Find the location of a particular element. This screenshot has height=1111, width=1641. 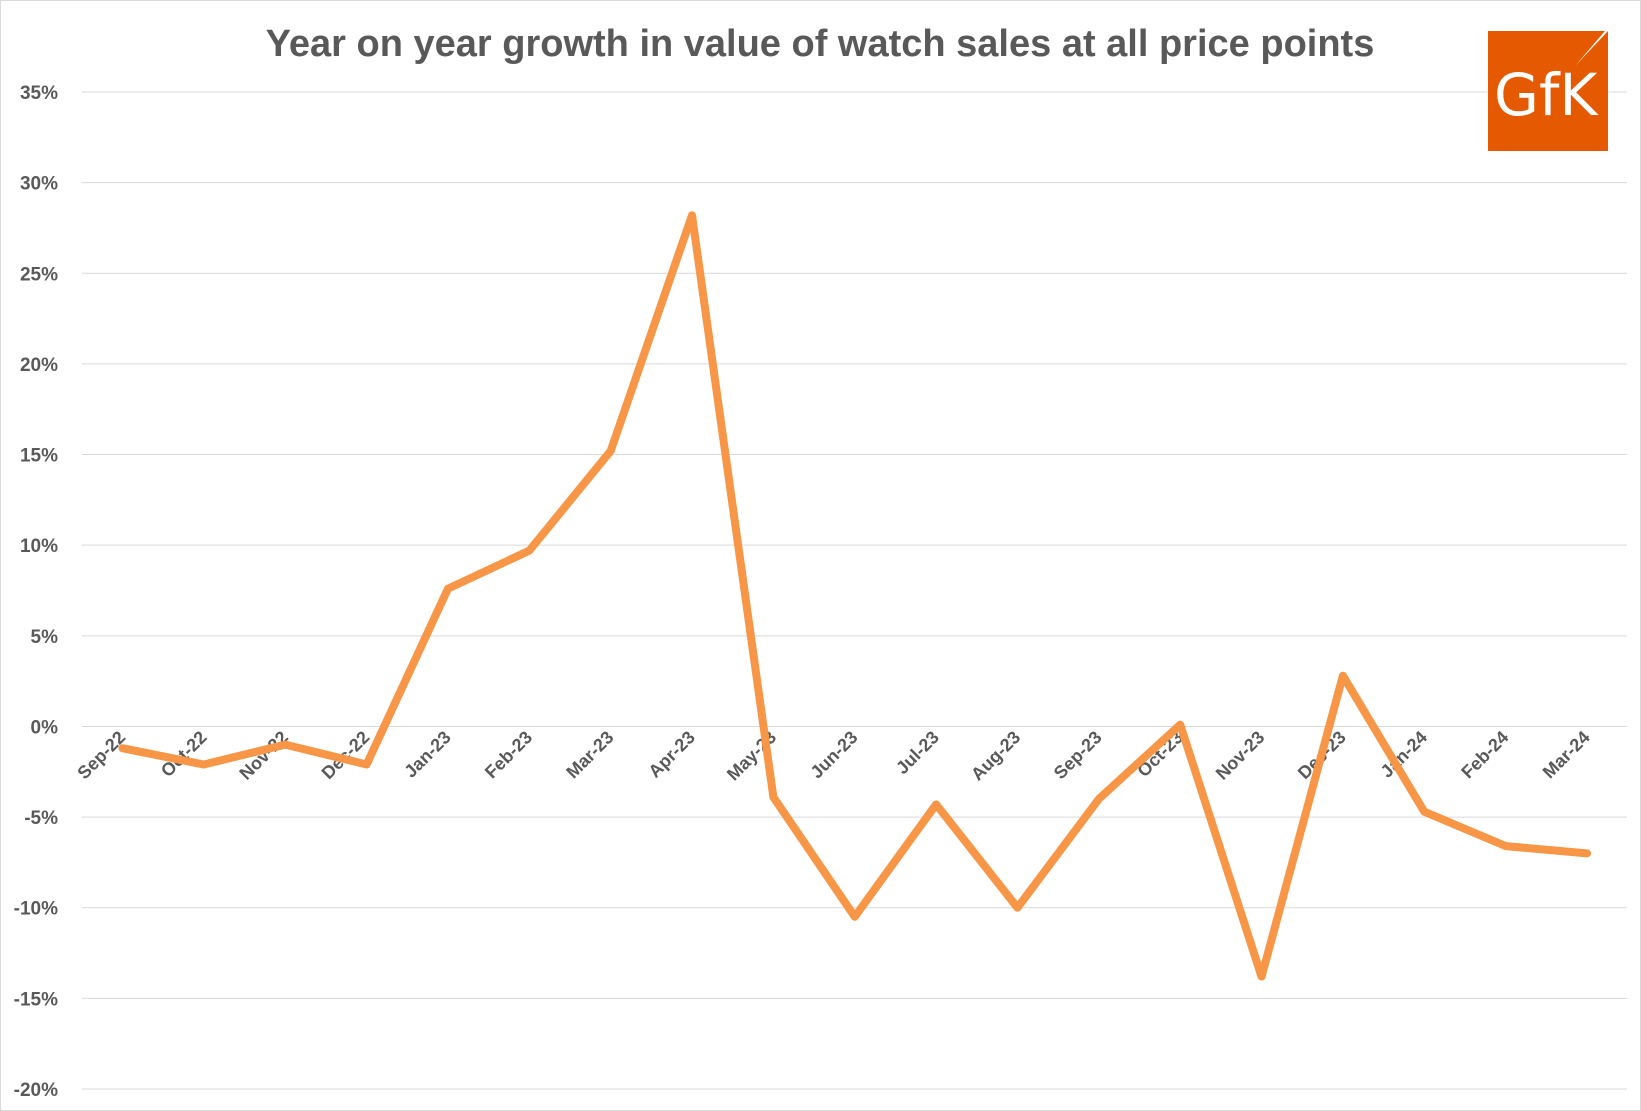

gfk-logo: GfK is located at coordinates (1548, 91).